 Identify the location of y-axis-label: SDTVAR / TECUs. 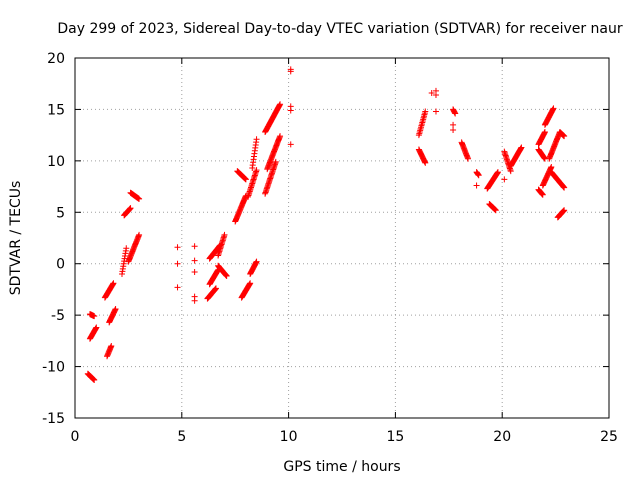
(16, 238).